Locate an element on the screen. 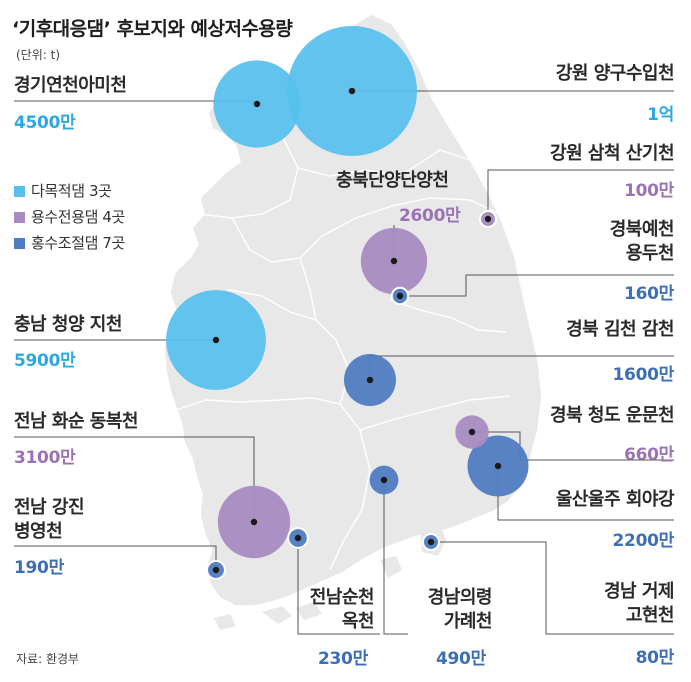  marker-chungbuk-danyang is located at coordinates (394, 261).